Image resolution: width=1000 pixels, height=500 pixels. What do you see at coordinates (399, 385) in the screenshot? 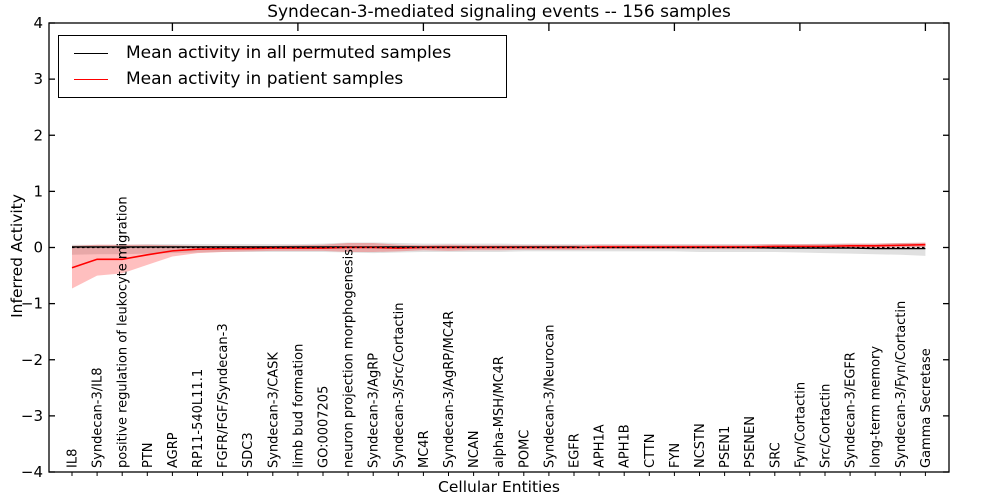
I see `category-label: Syndecan-3/Src/Cortactin` at bounding box center [399, 385].